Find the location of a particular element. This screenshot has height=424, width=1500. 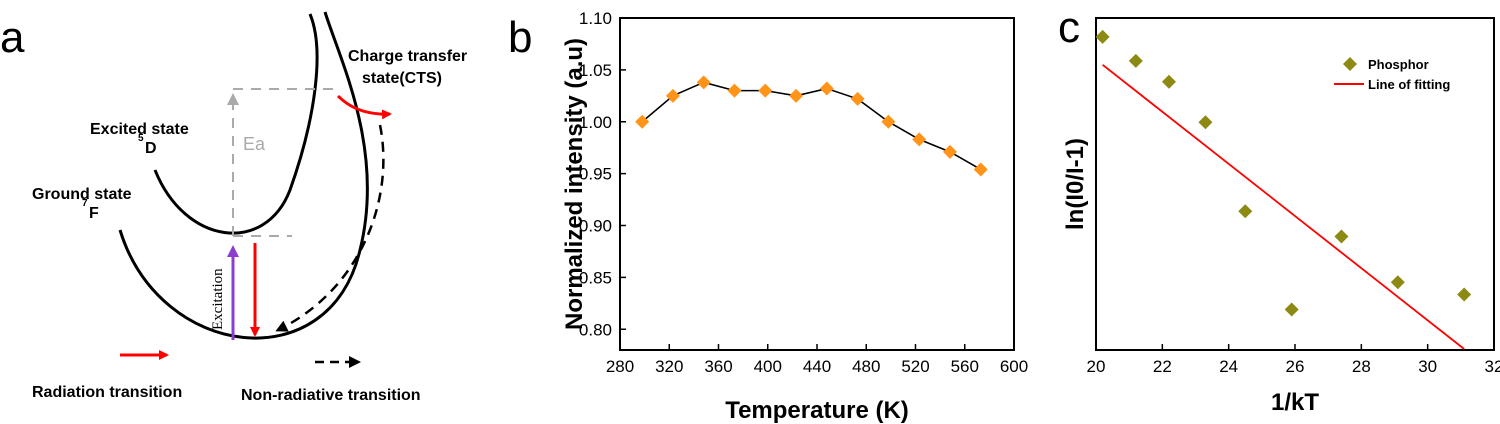

axis-ticks-c: 20 22 24 26 28 30 32 is located at coordinates (1293, 360).